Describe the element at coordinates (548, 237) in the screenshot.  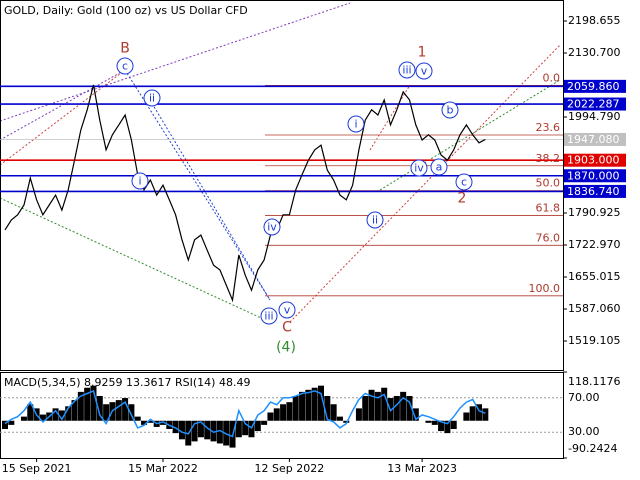
I see `fib-label: 76.0` at that location.